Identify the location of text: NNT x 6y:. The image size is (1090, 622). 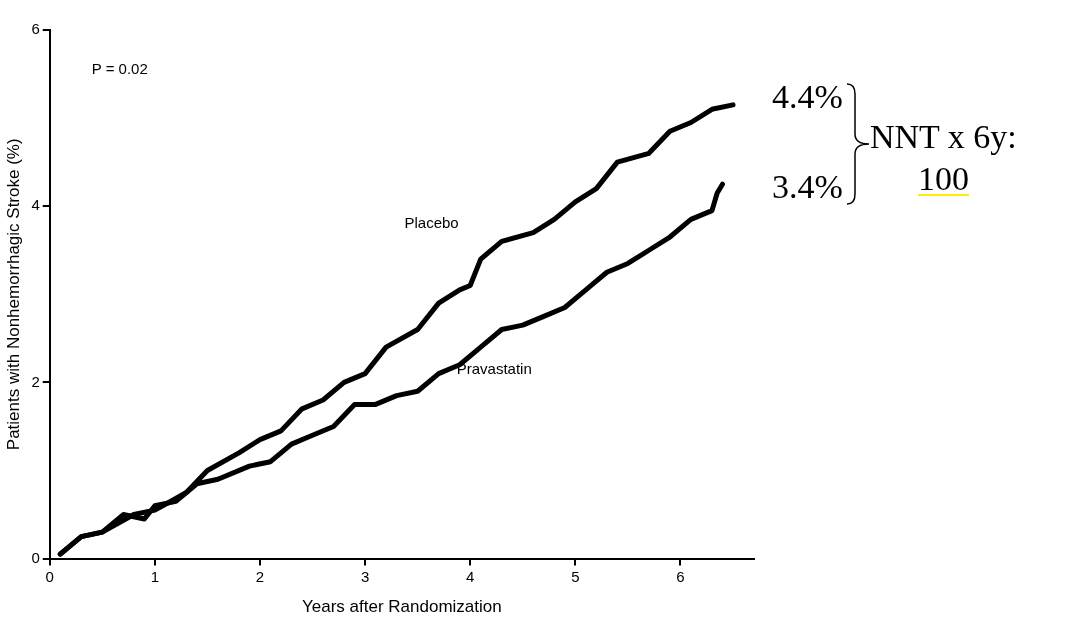
(943, 136).